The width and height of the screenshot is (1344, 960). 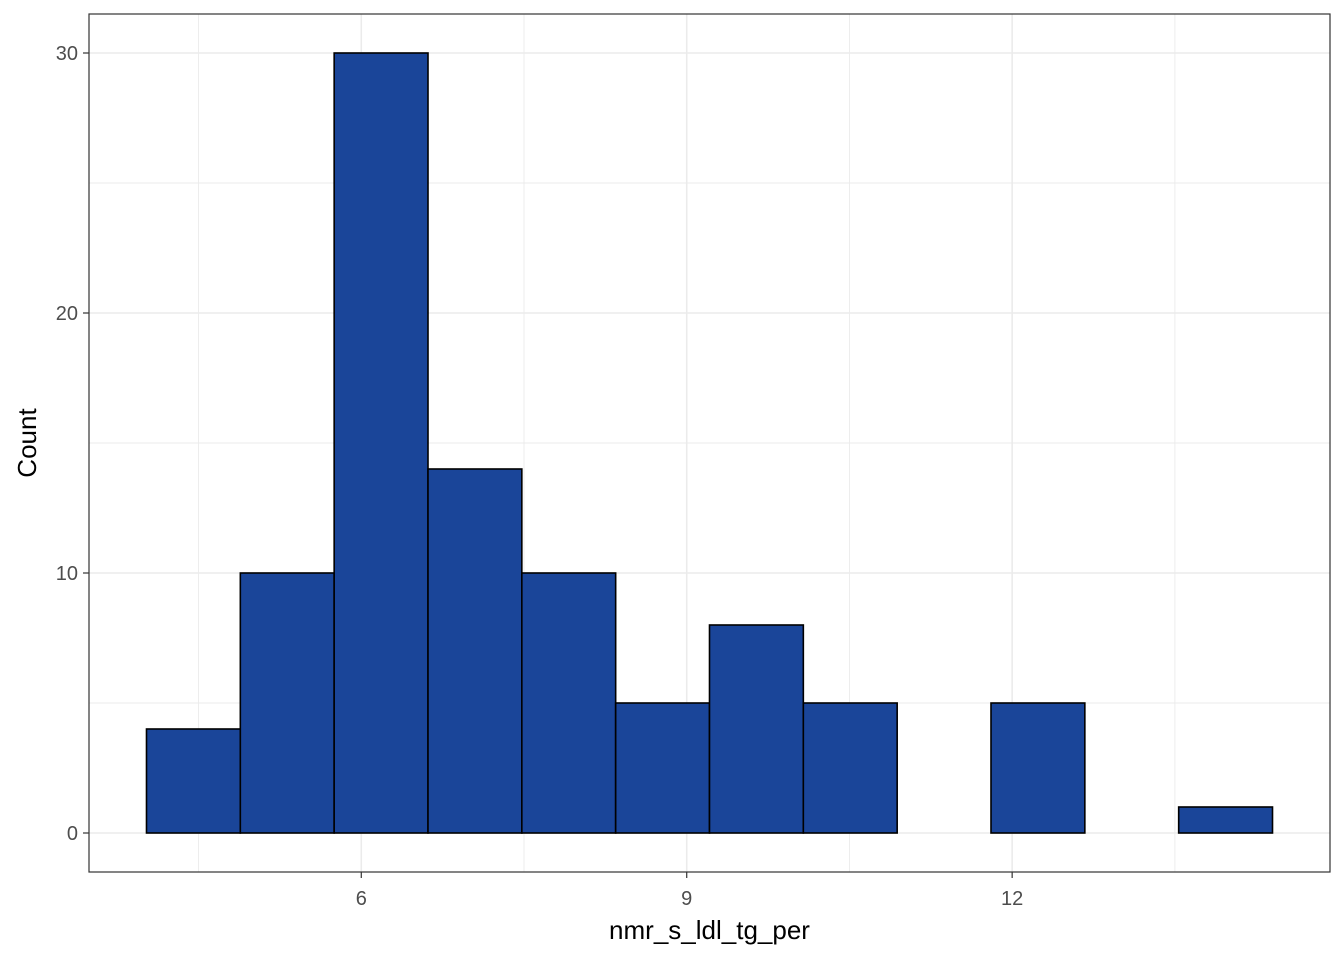 I want to click on x-axis-title: nmr_s_ldl_tg_per, so click(x=709, y=930).